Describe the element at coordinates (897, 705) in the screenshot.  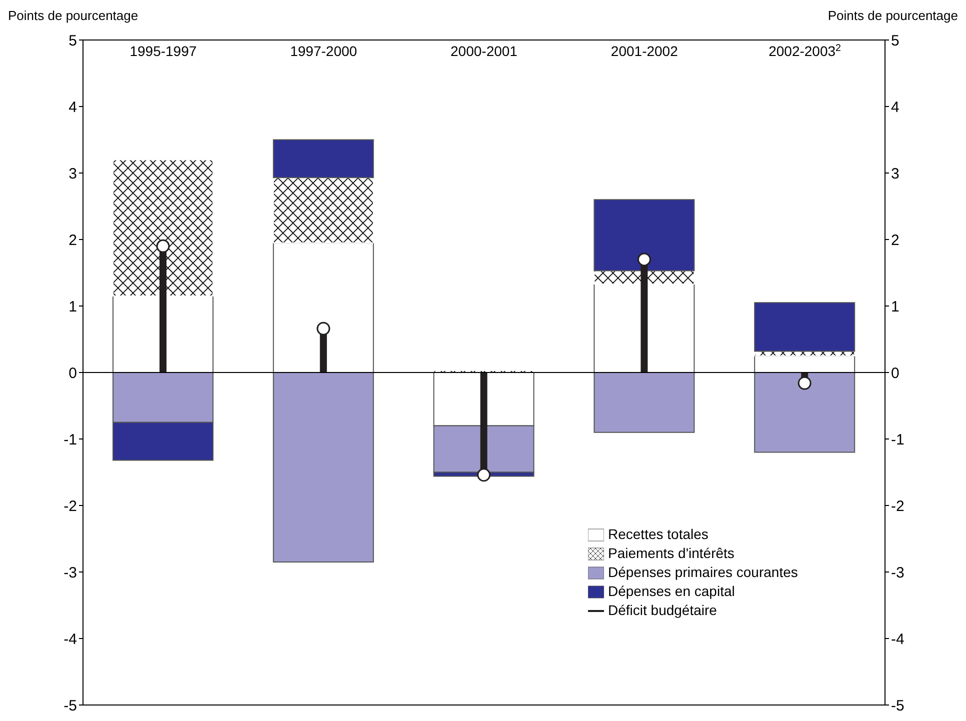
I see `y2-tick-label: -5` at that location.